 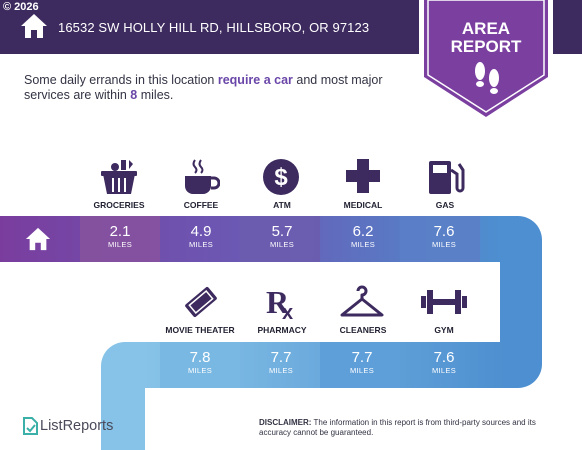 I want to click on category-movie-theater: MOVIE THEATER, so click(x=200, y=330).